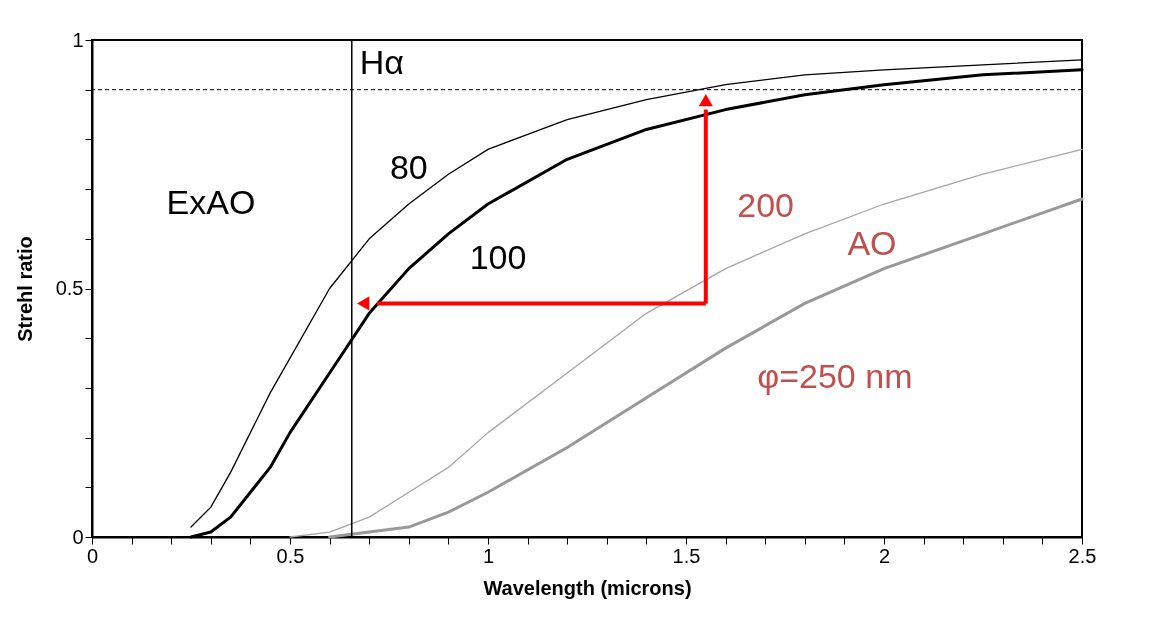 The image size is (1165, 639). I want to click on y-tick-label: 1, so click(78, 39).